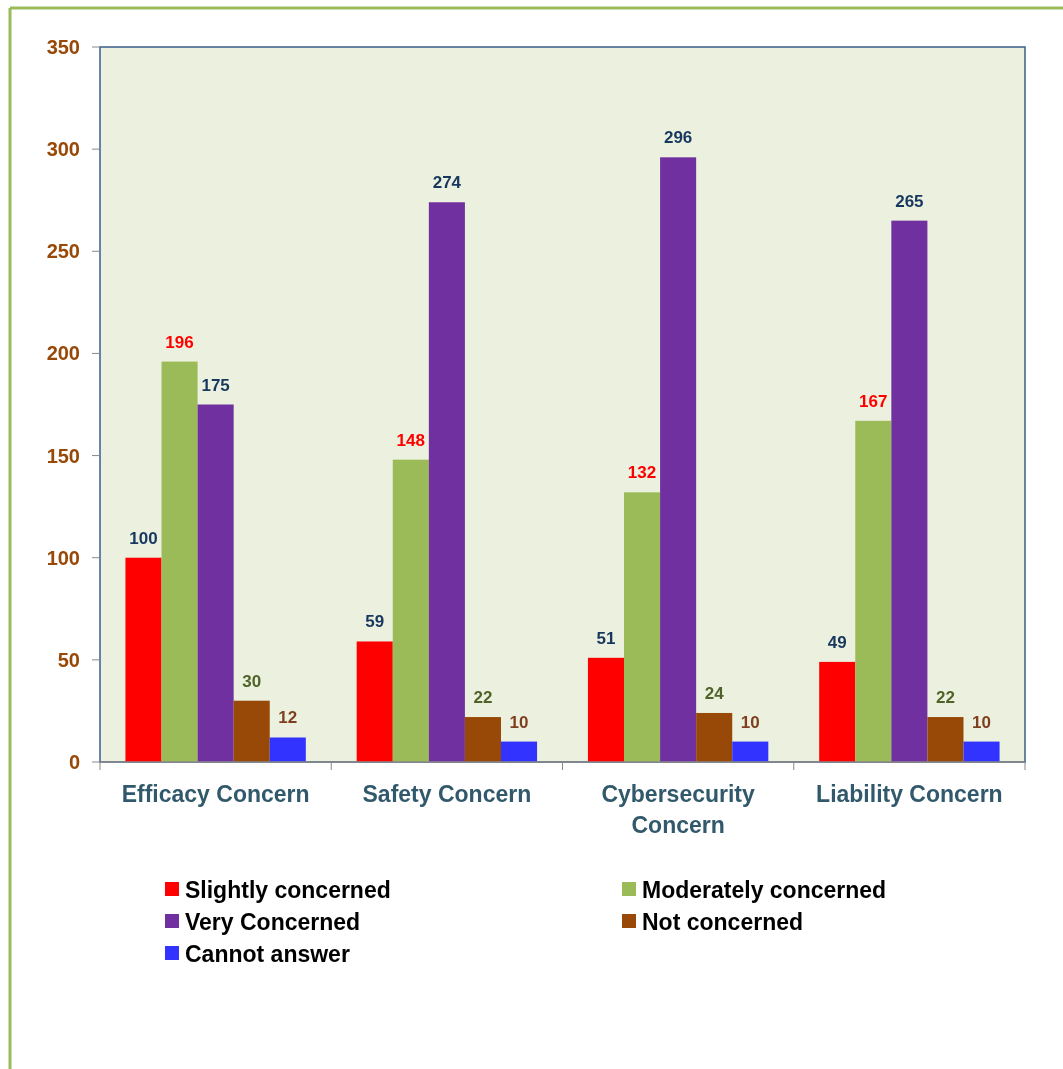 This screenshot has height=1069, width=1063. I want to click on data-label: 24, so click(714, 693).